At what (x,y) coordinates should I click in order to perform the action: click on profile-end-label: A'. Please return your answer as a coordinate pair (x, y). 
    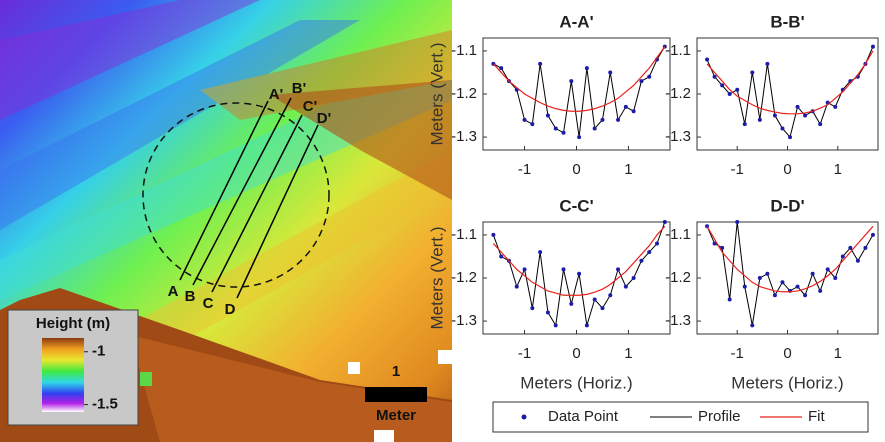
    Looking at the image, I should click on (276, 94).